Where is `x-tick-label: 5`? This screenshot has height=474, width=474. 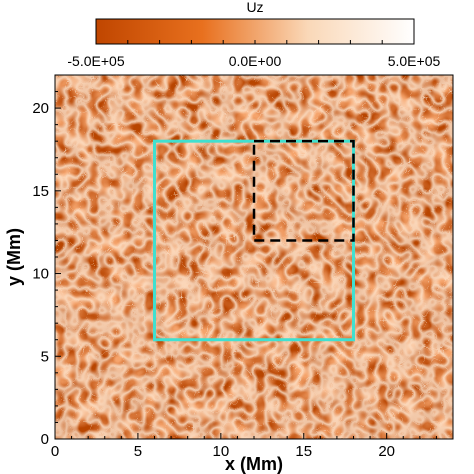
x-tick-label: 5 is located at coordinates (138, 451).